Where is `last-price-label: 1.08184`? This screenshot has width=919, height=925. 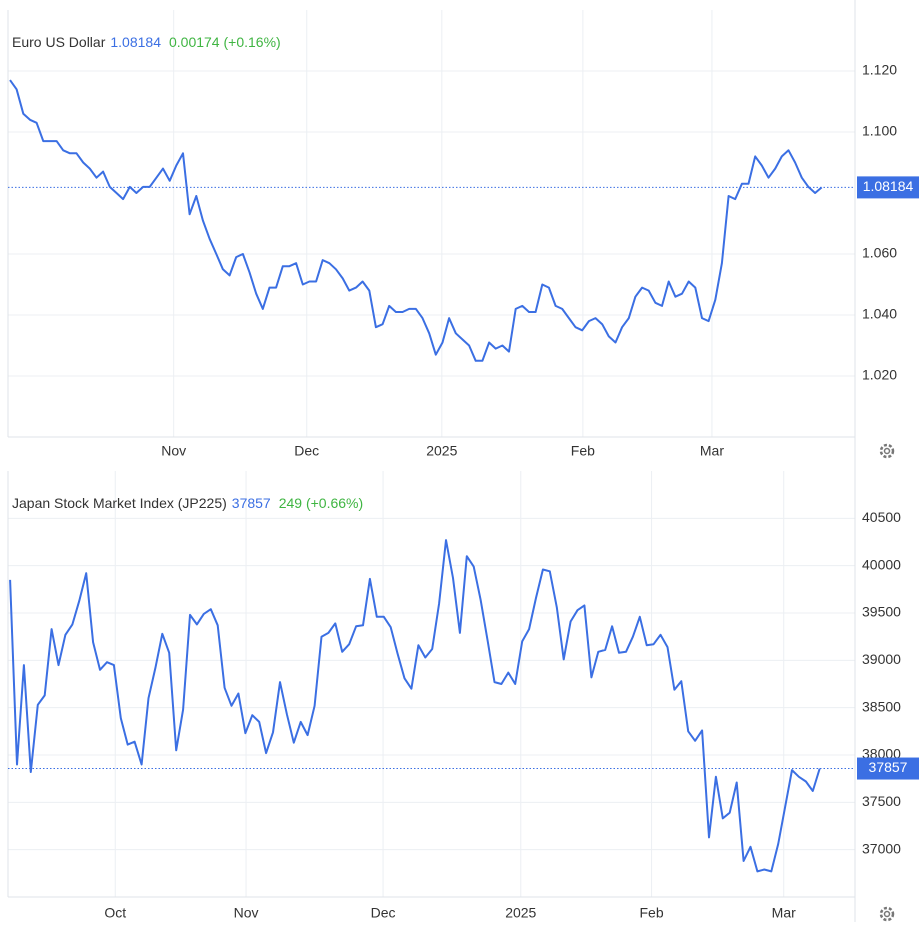
last-price-label: 1.08184 is located at coordinates (888, 186).